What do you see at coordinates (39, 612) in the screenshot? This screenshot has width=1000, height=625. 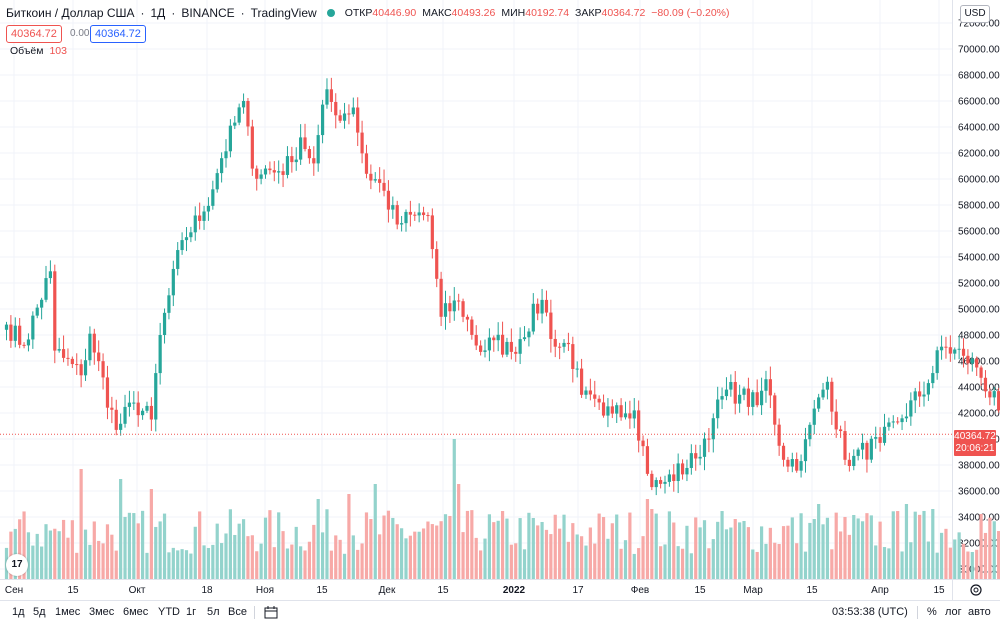 I see `range-5d-button: 5д` at bounding box center [39, 612].